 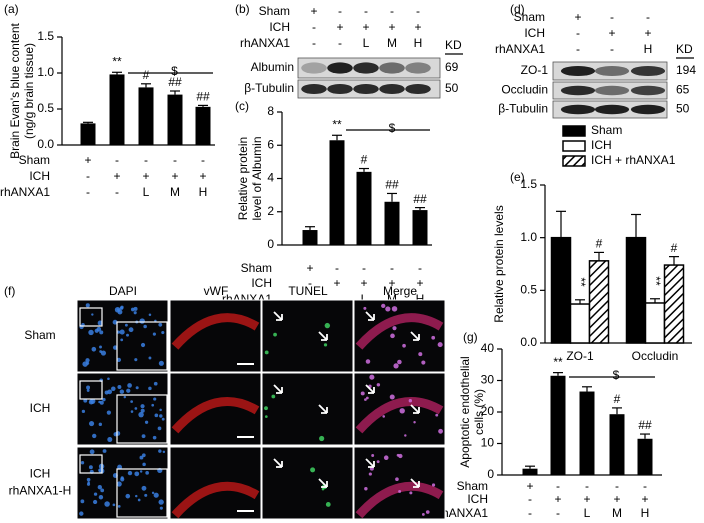 I want to click on band-size: 194, so click(x=686, y=70).